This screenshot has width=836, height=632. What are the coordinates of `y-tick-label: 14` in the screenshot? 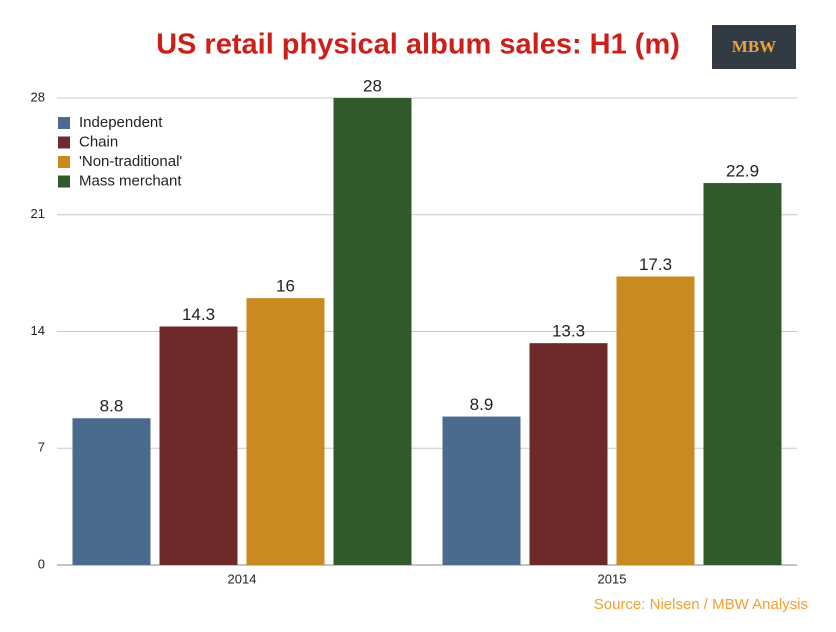 It's located at (38, 330).